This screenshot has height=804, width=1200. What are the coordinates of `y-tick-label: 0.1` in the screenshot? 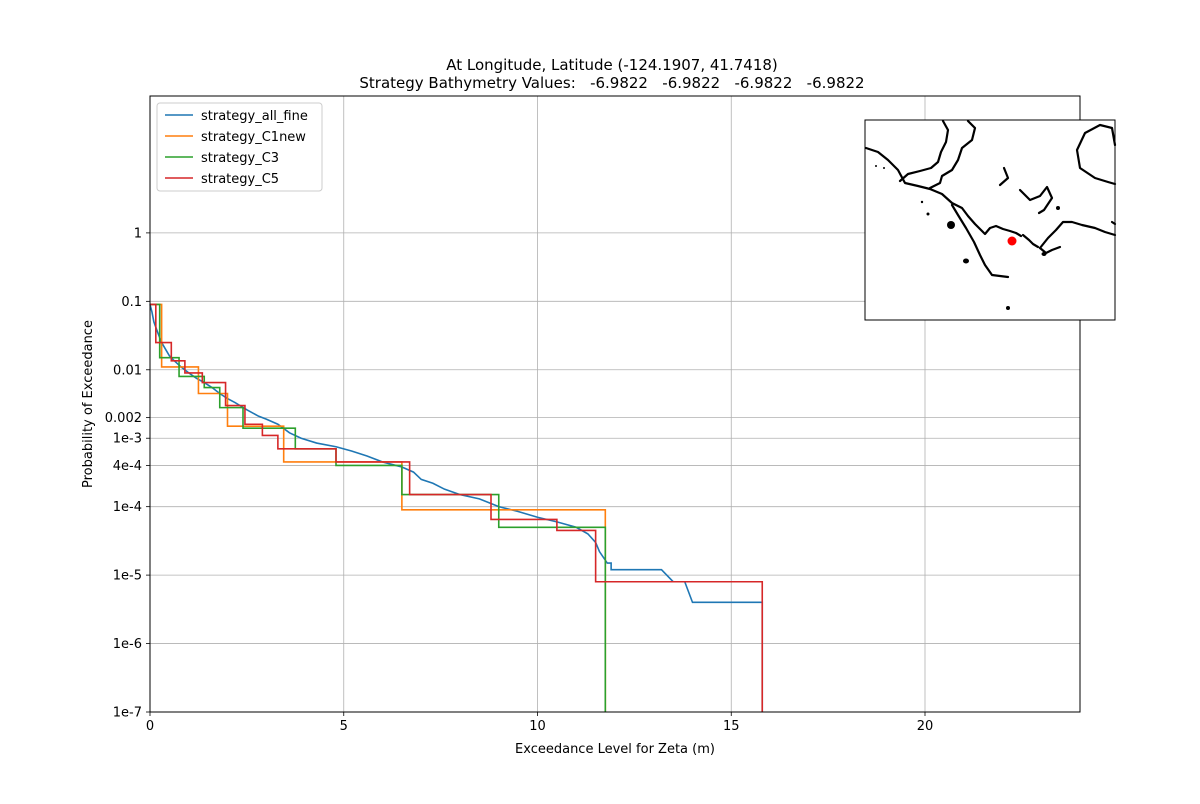 It's located at (131, 302).